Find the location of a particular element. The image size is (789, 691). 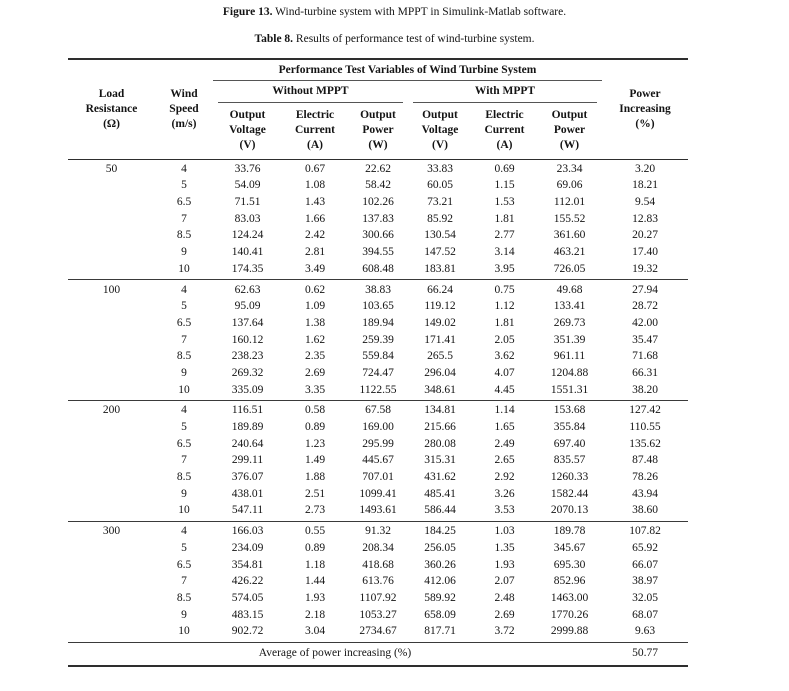

electric-current-without-cell: 1.38 is located at coordinates (315, 322).